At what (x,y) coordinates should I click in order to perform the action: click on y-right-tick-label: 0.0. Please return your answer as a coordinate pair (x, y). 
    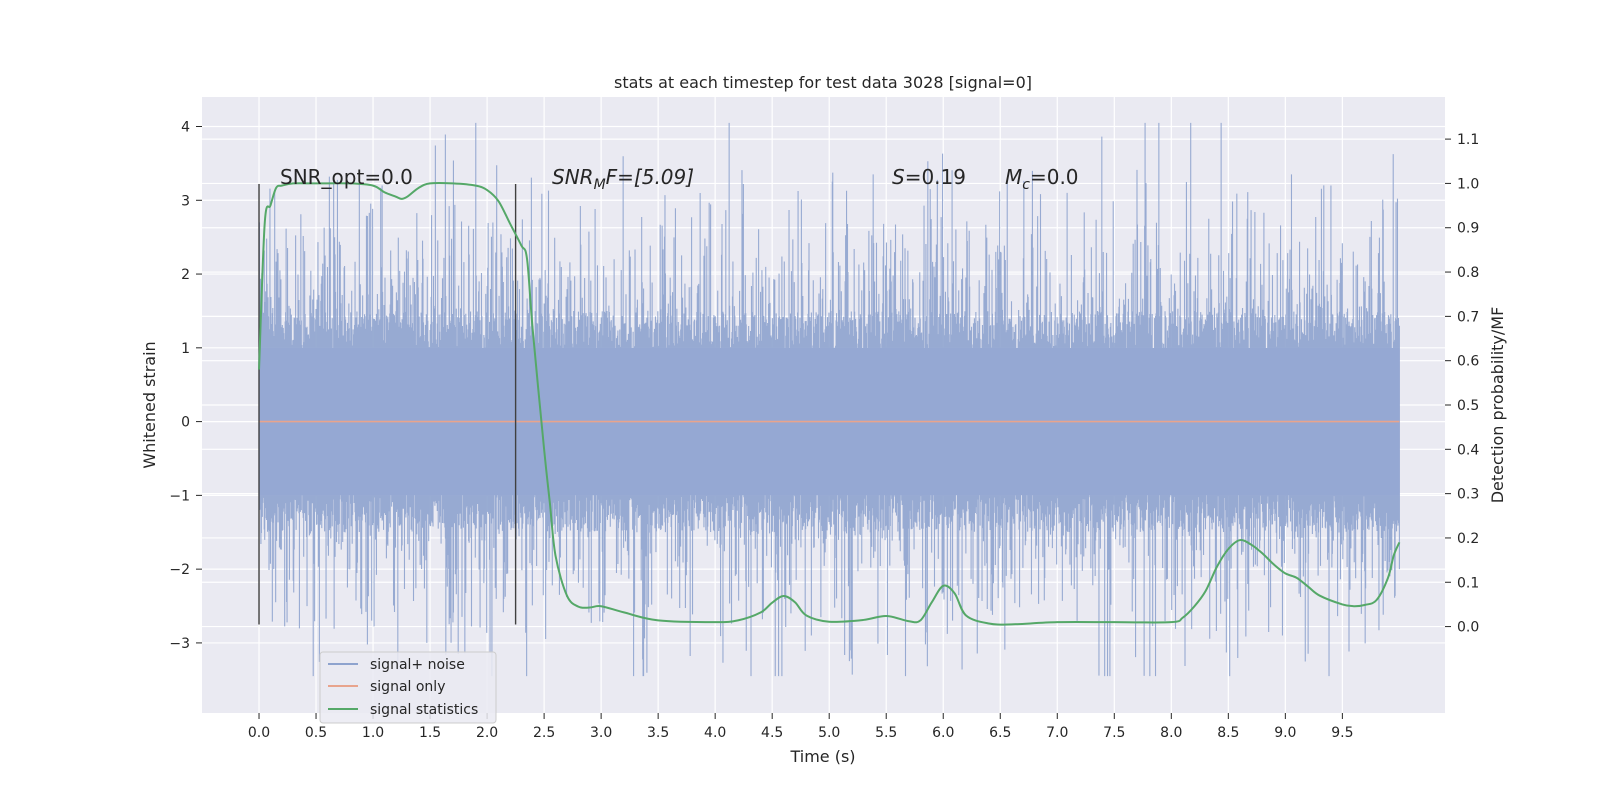
    Looking at the image, I should click on (1468, 628).